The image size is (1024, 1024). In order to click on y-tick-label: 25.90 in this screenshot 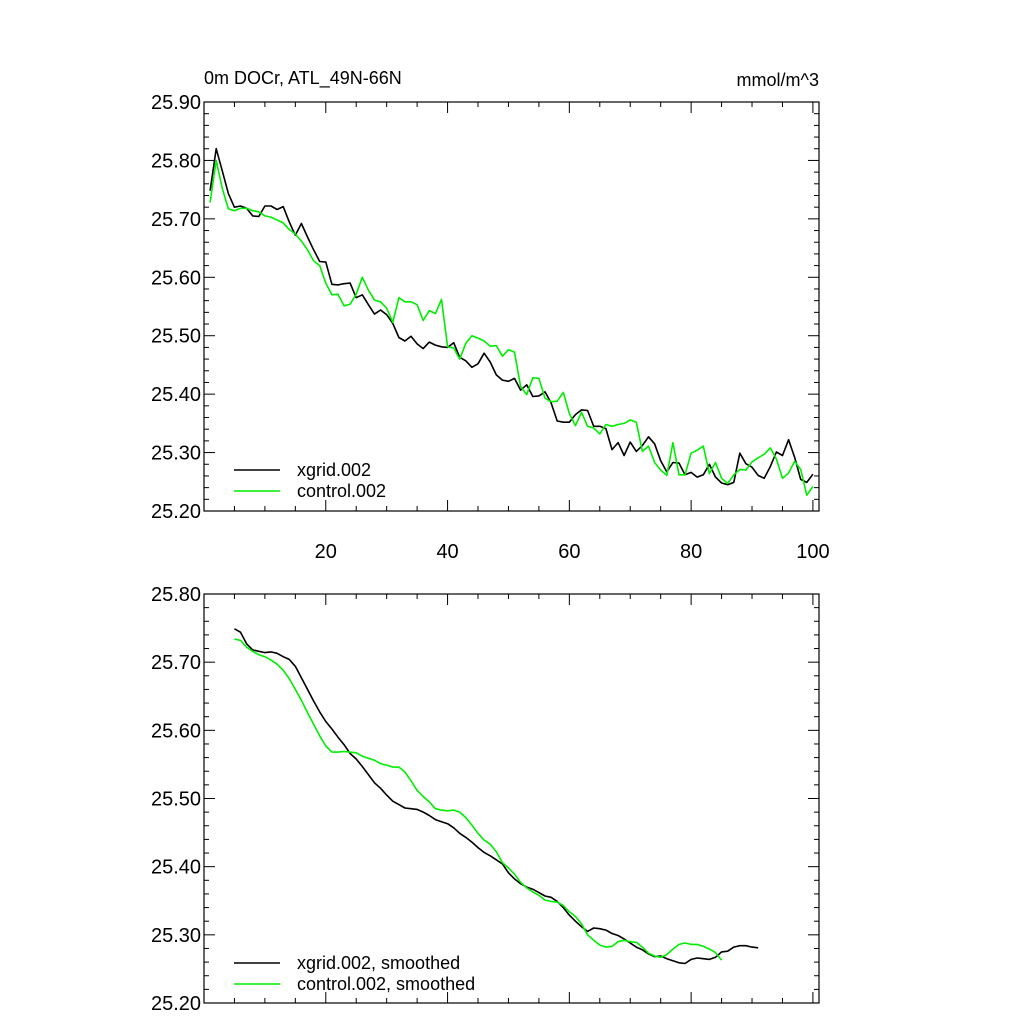, I will do `click(176, 103)`.